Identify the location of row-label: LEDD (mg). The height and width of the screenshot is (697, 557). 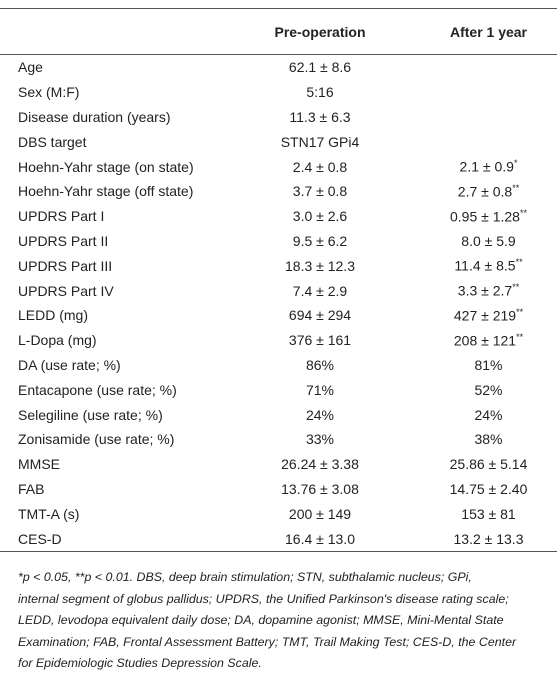
(53, 315).